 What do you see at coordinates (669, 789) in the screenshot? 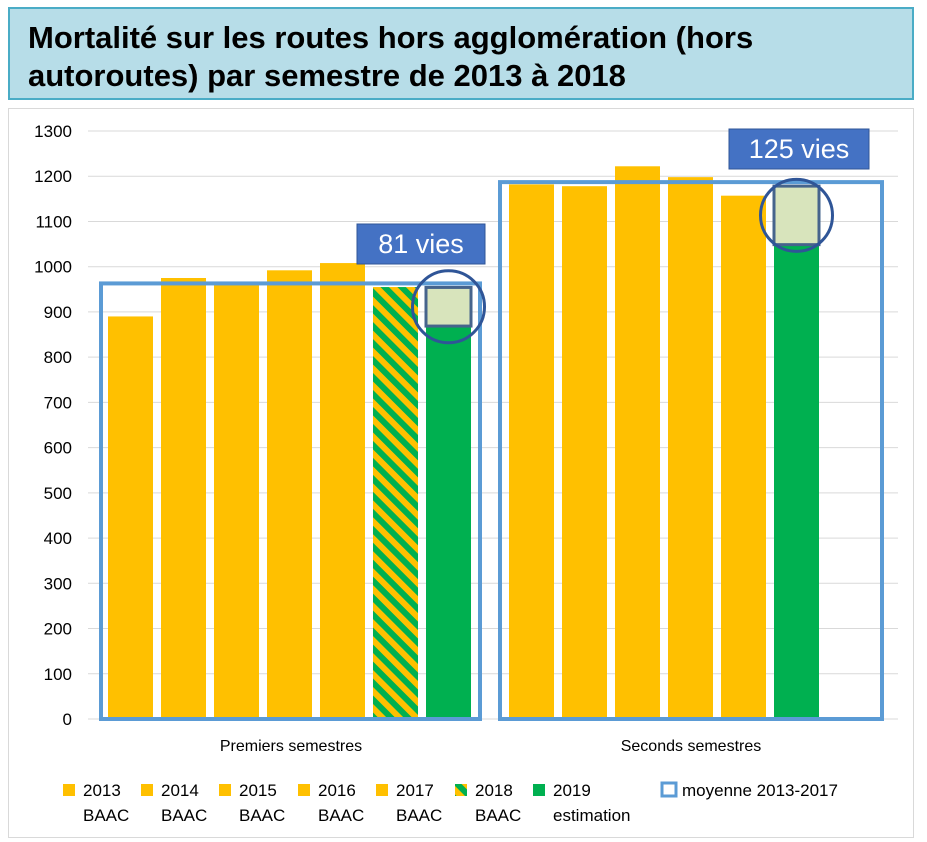
I see `legend-swatch-moyenne` at bounding box center [669, 789].